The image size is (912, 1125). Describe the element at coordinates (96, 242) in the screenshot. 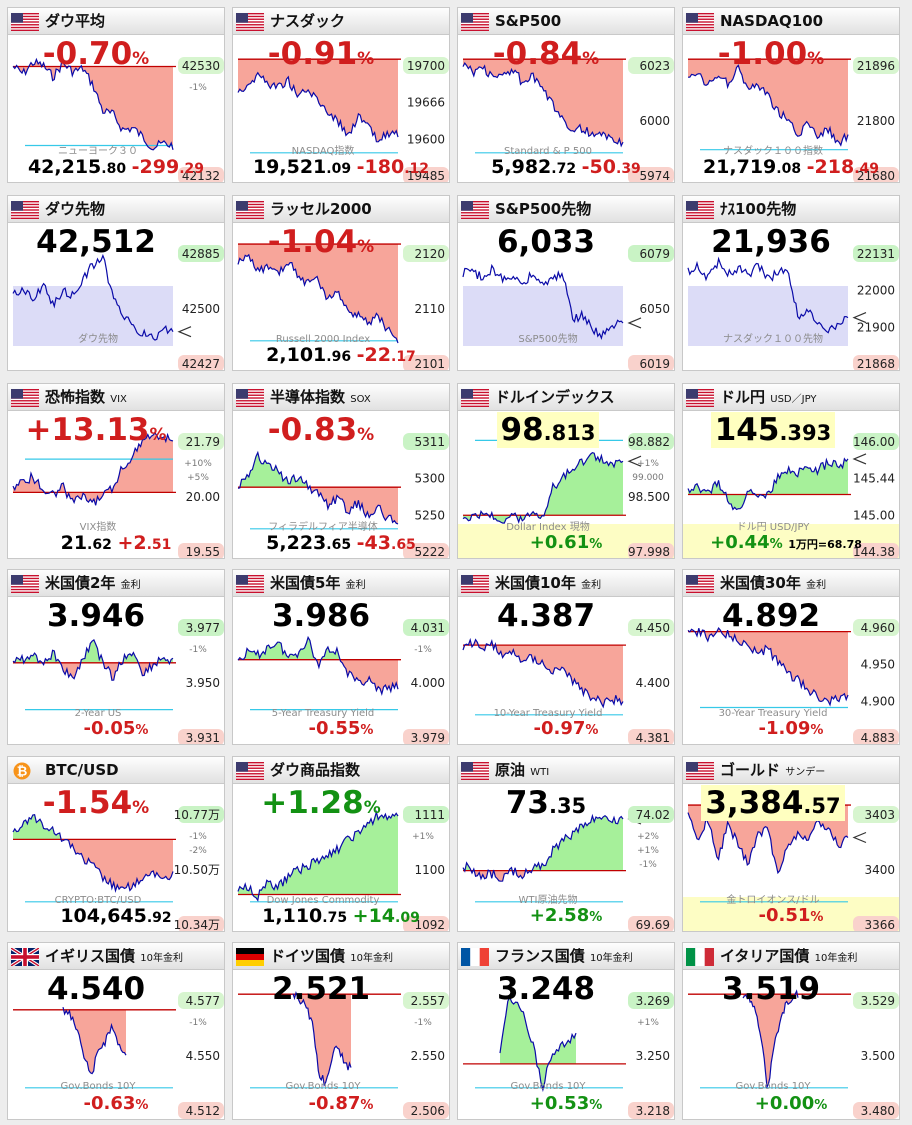

I see `main-value: 42,512` at that location.